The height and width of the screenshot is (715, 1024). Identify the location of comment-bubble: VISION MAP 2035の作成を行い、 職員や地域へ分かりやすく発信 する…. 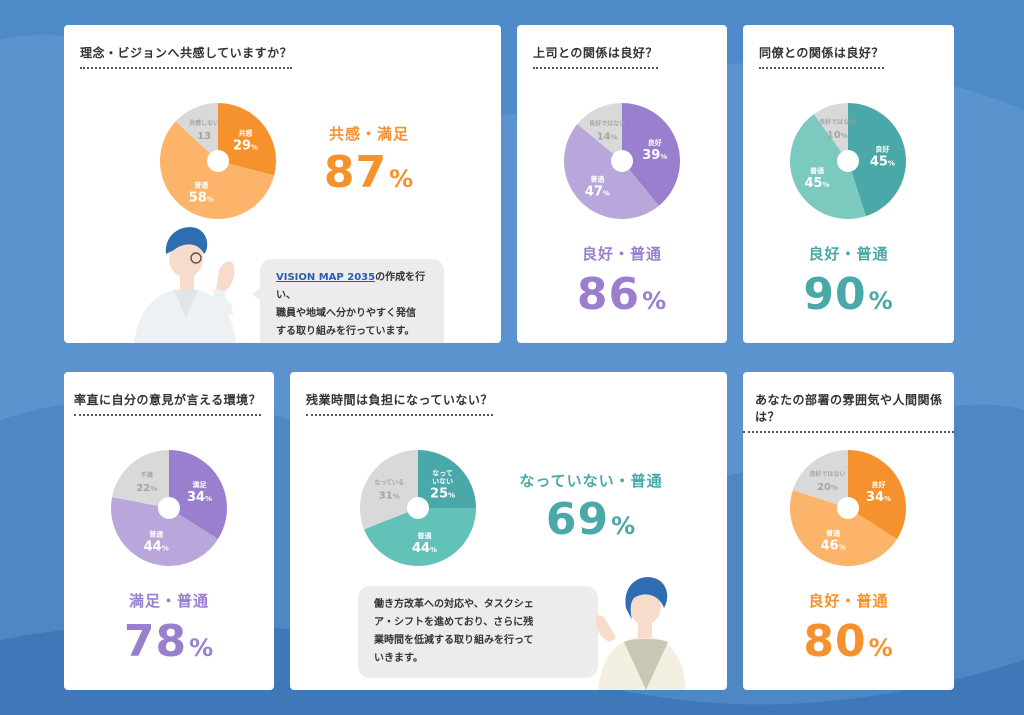
(348, 301).